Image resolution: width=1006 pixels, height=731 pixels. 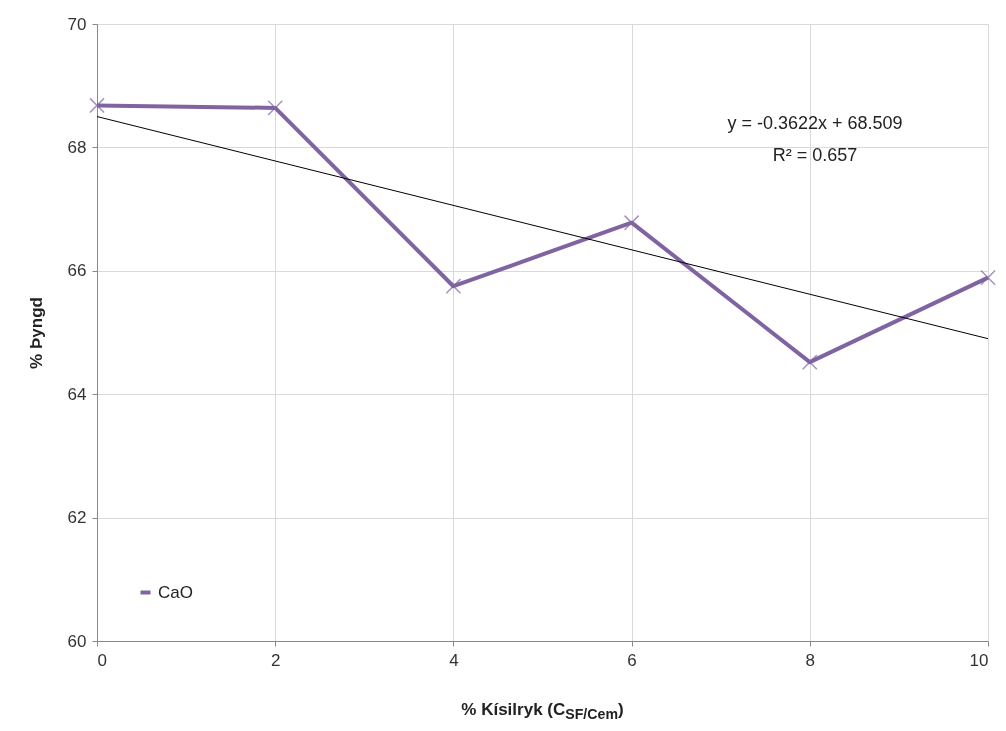 I want to click on x-tick-label: 2, so click(x=275, y=660).